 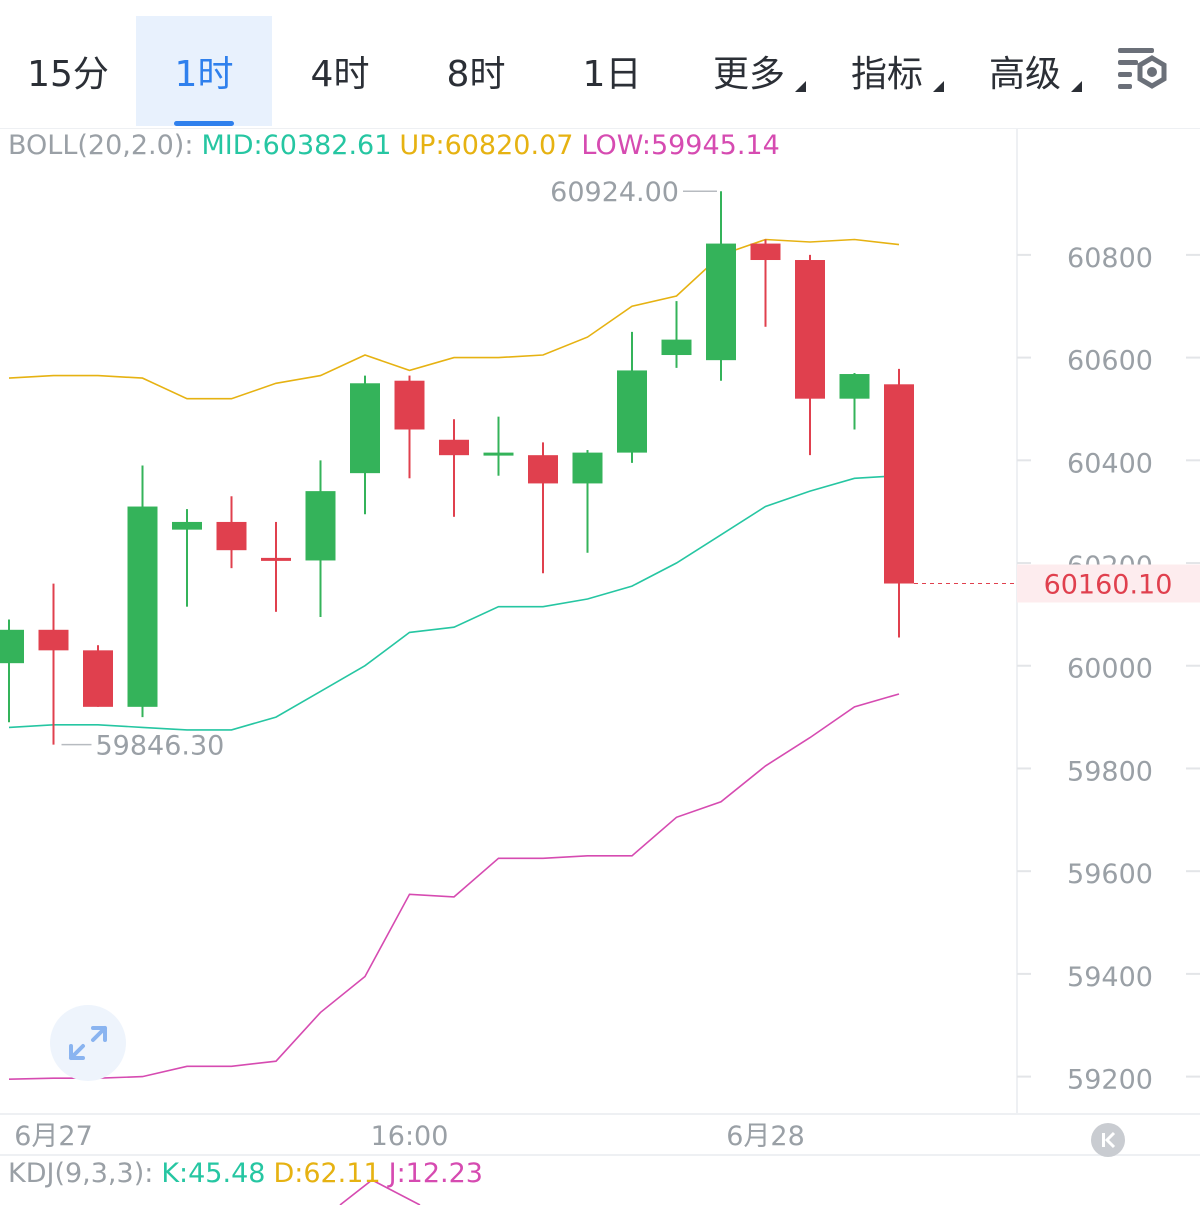 What do you see at coordinates (160, 746) in the screenshot?
I see `low-price-label: 59846.30` at bounding box center [160, 746].